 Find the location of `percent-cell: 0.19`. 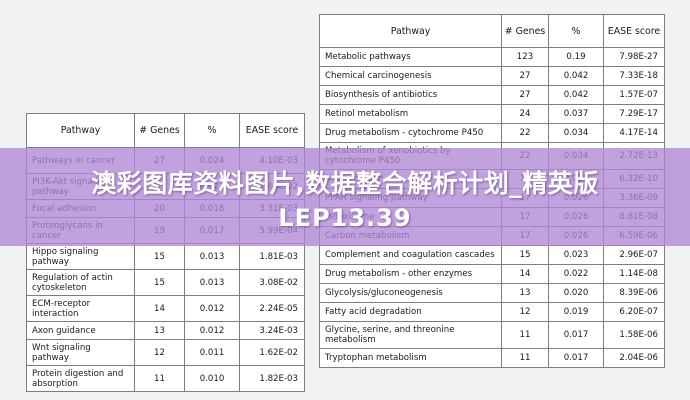

percent-cell: 0.19 is located at coordinates (576, 57).